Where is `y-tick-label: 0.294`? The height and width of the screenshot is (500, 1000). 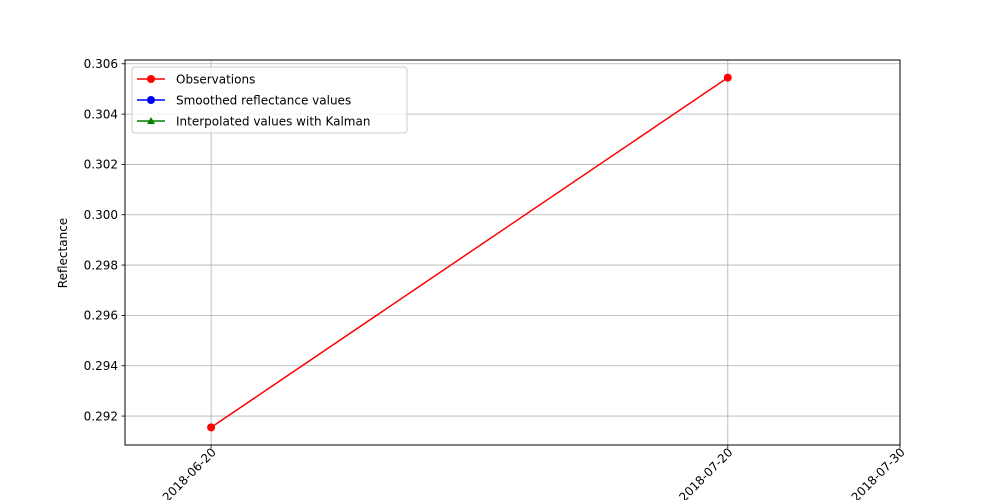 y-tick-label: 0.294 is located at coordinates (101, 366).